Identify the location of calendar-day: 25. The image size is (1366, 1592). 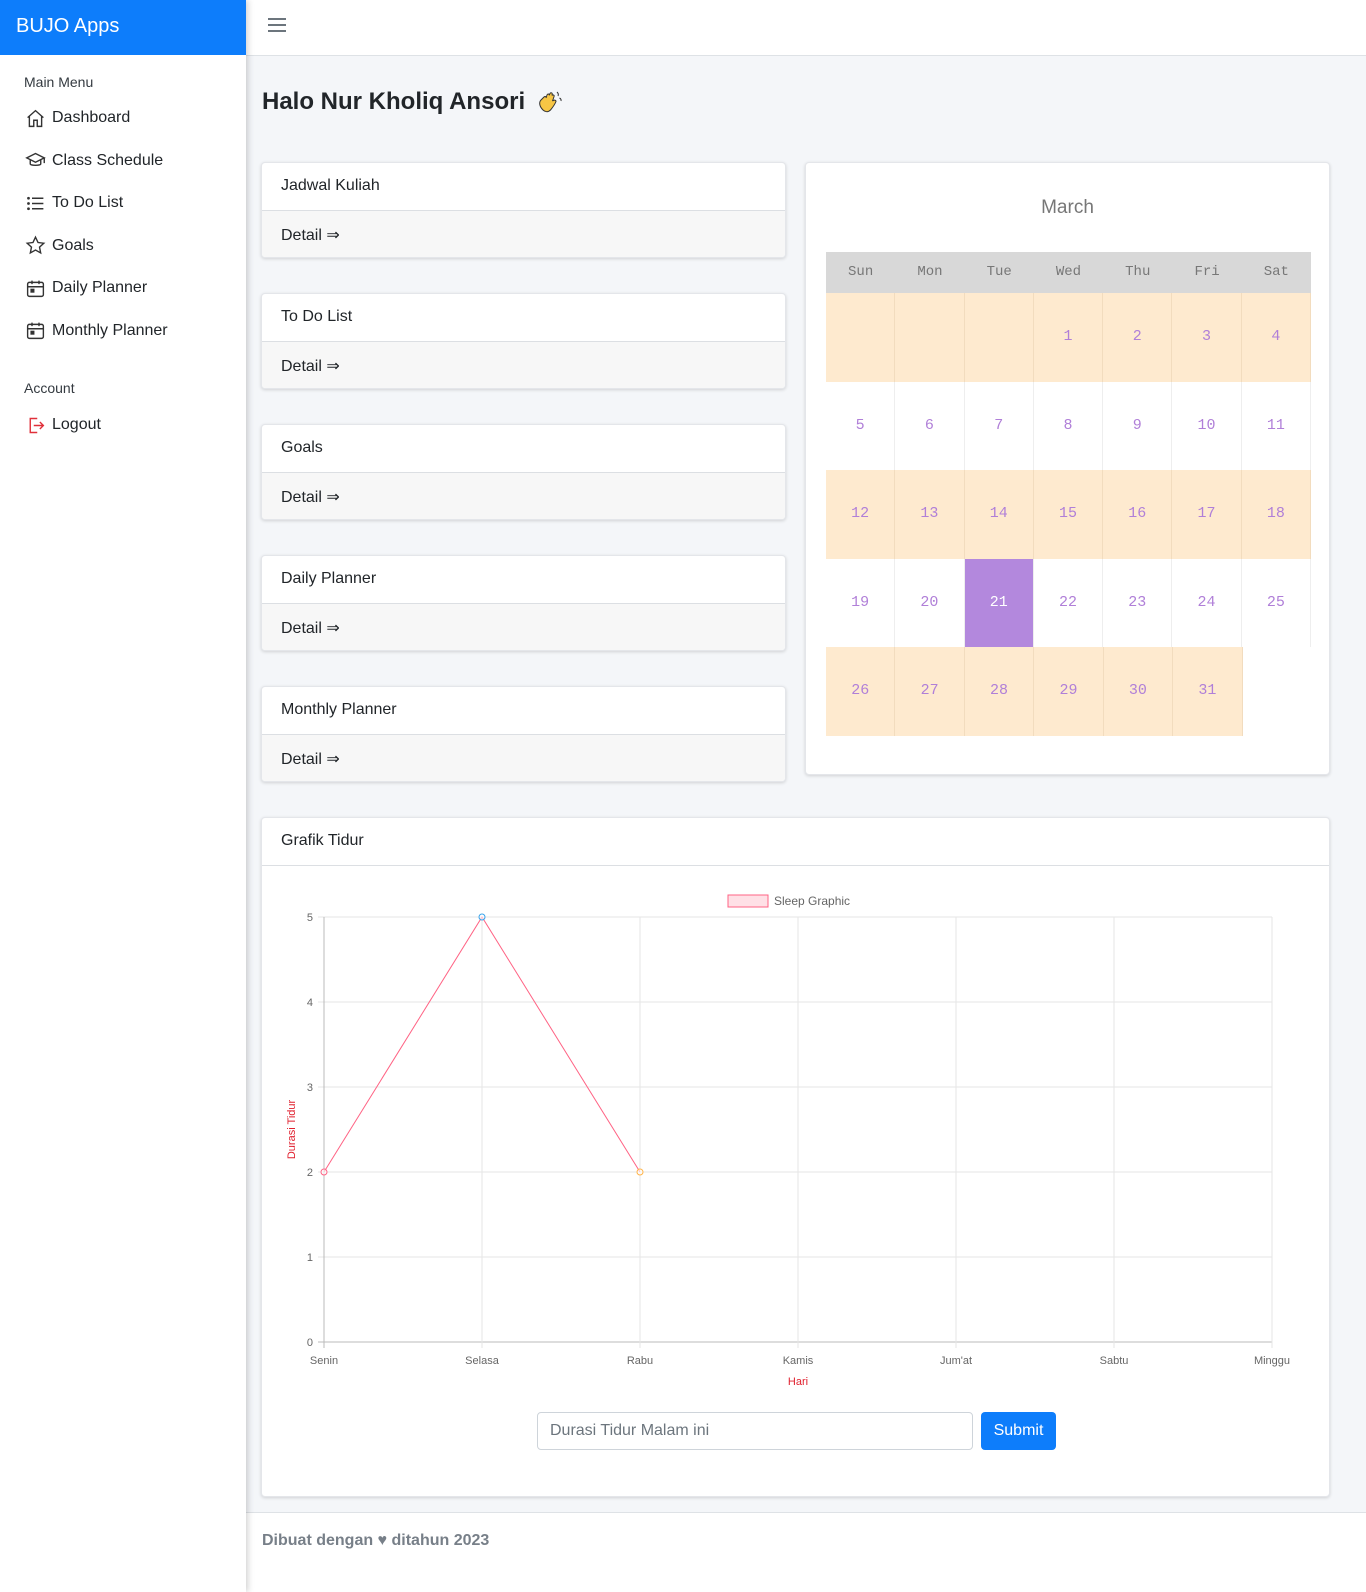
(1276, 603).